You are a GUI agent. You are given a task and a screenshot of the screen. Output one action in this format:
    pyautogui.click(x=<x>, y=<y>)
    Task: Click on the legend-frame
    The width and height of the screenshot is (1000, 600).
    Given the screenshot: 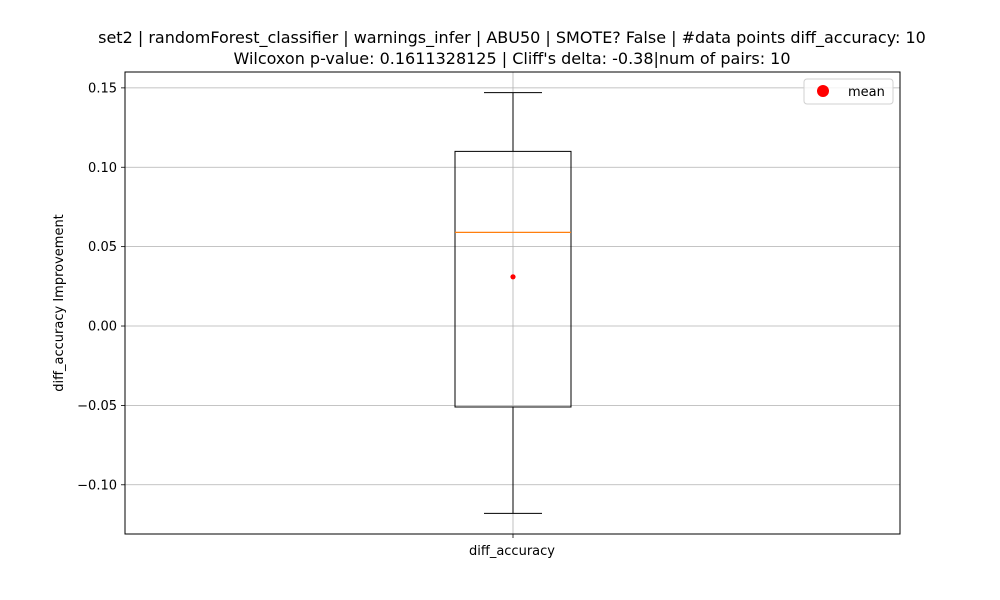 What is the action you would take?
    pyautogui.click(x=848, y=91)
    